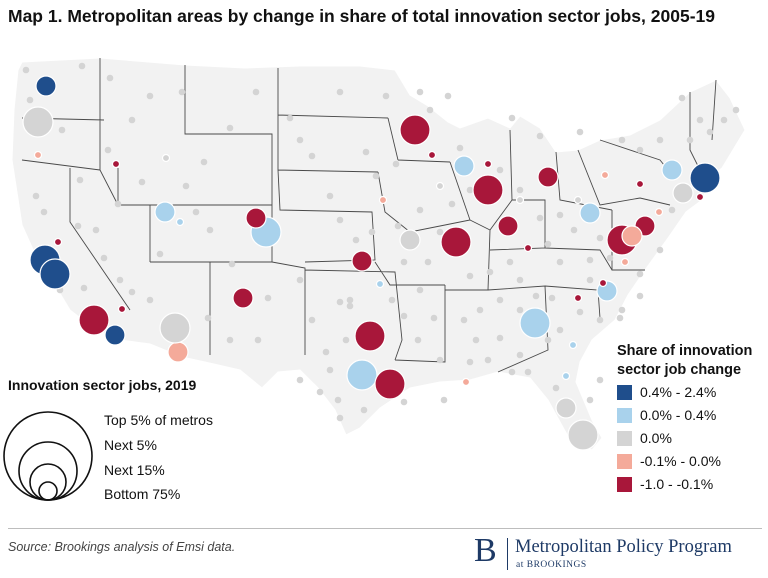 Image resolution: width=768 pixels, height=578 pixels. What do you see at coordinates (48, 491) in the screenshot?
I see `size-legend-bottom75` at bounding box center [48, 491].